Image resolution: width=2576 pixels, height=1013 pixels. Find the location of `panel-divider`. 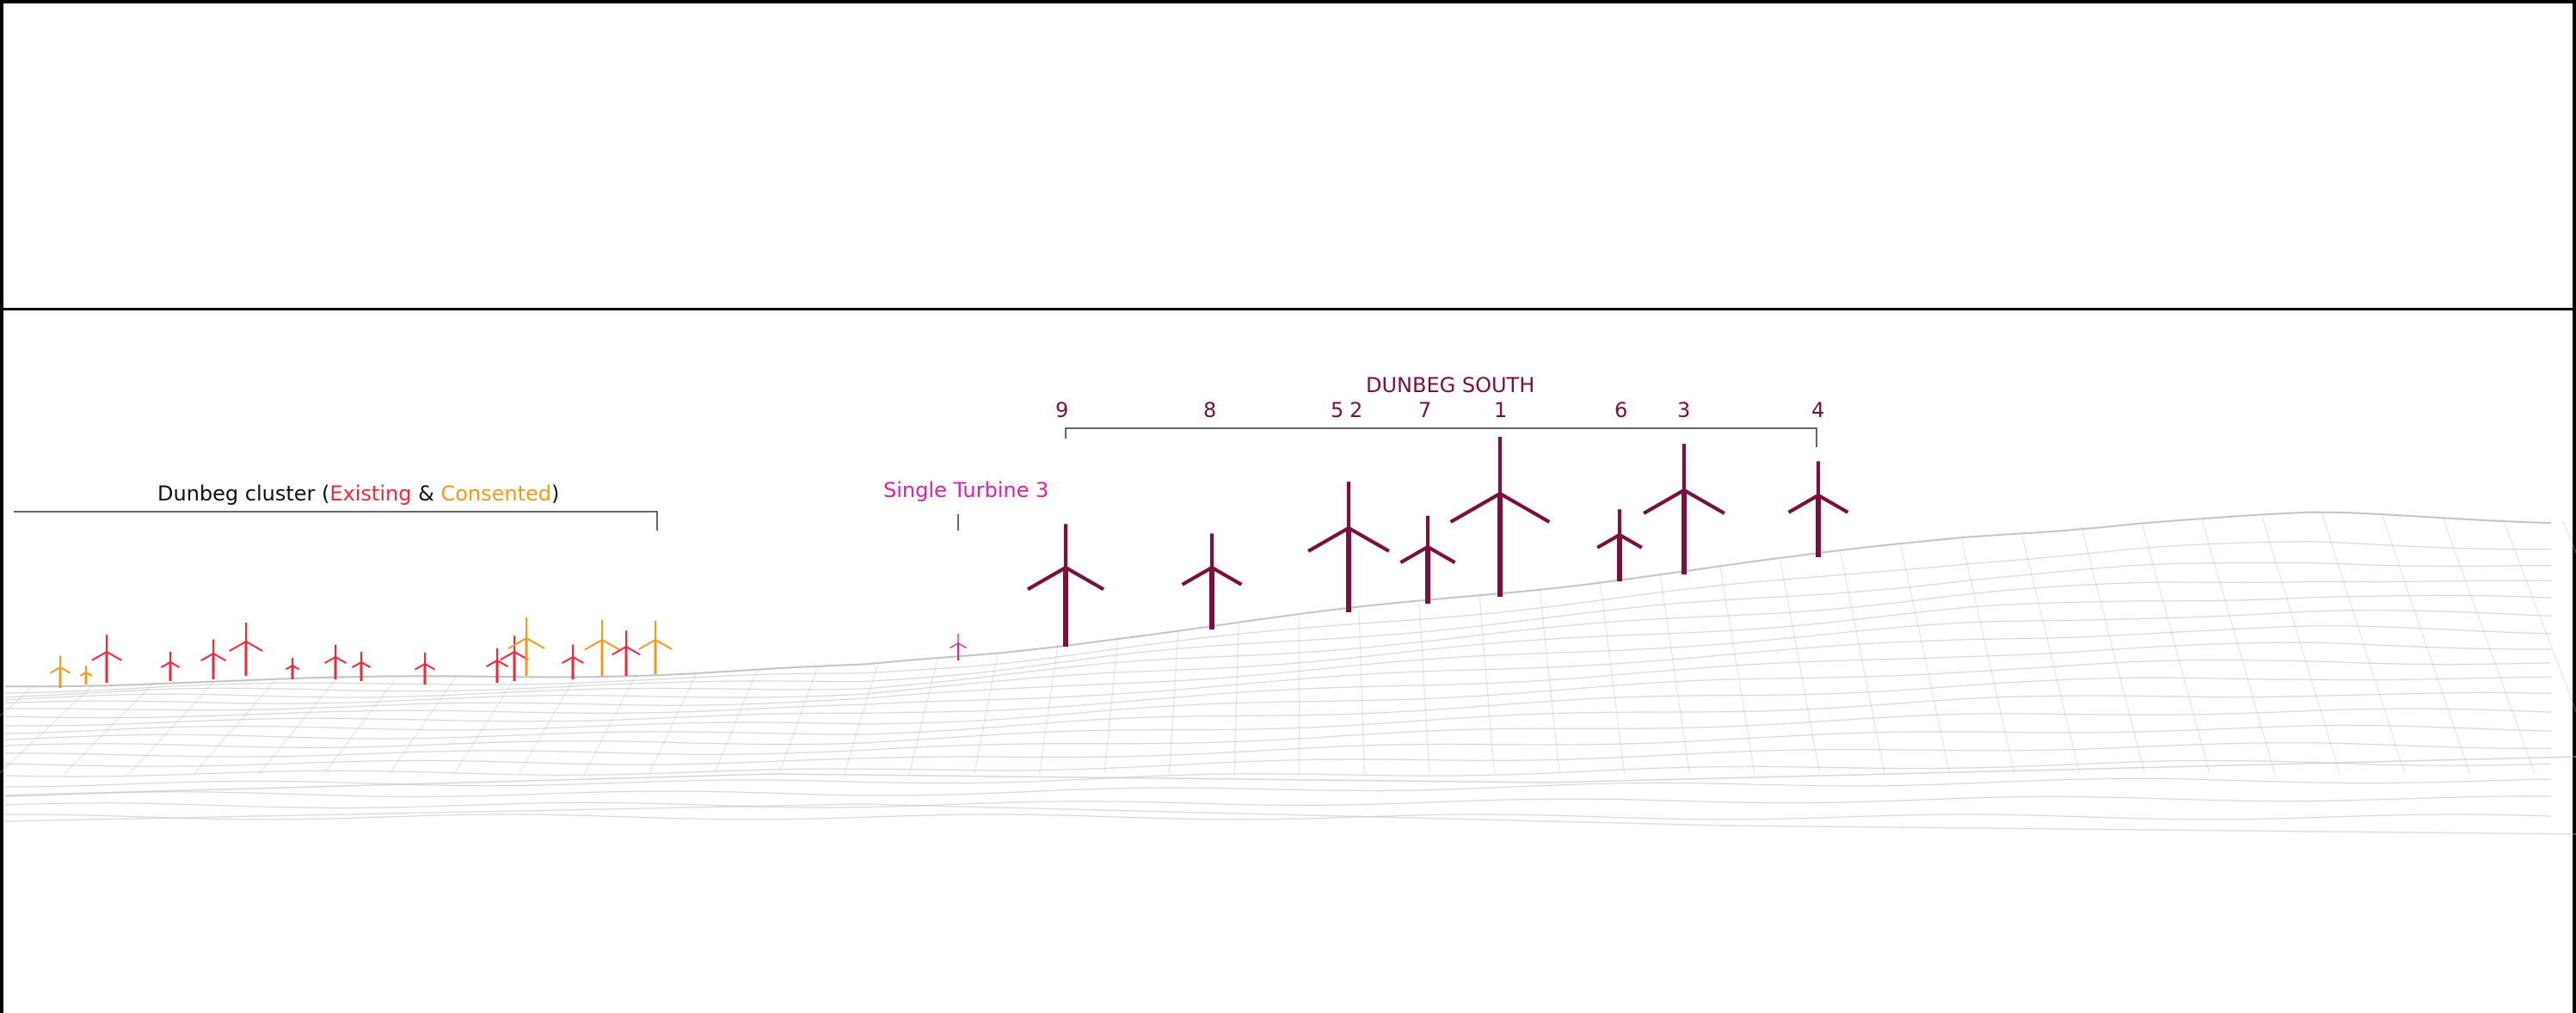

panel-divider is located at coordinates (1288, 309).